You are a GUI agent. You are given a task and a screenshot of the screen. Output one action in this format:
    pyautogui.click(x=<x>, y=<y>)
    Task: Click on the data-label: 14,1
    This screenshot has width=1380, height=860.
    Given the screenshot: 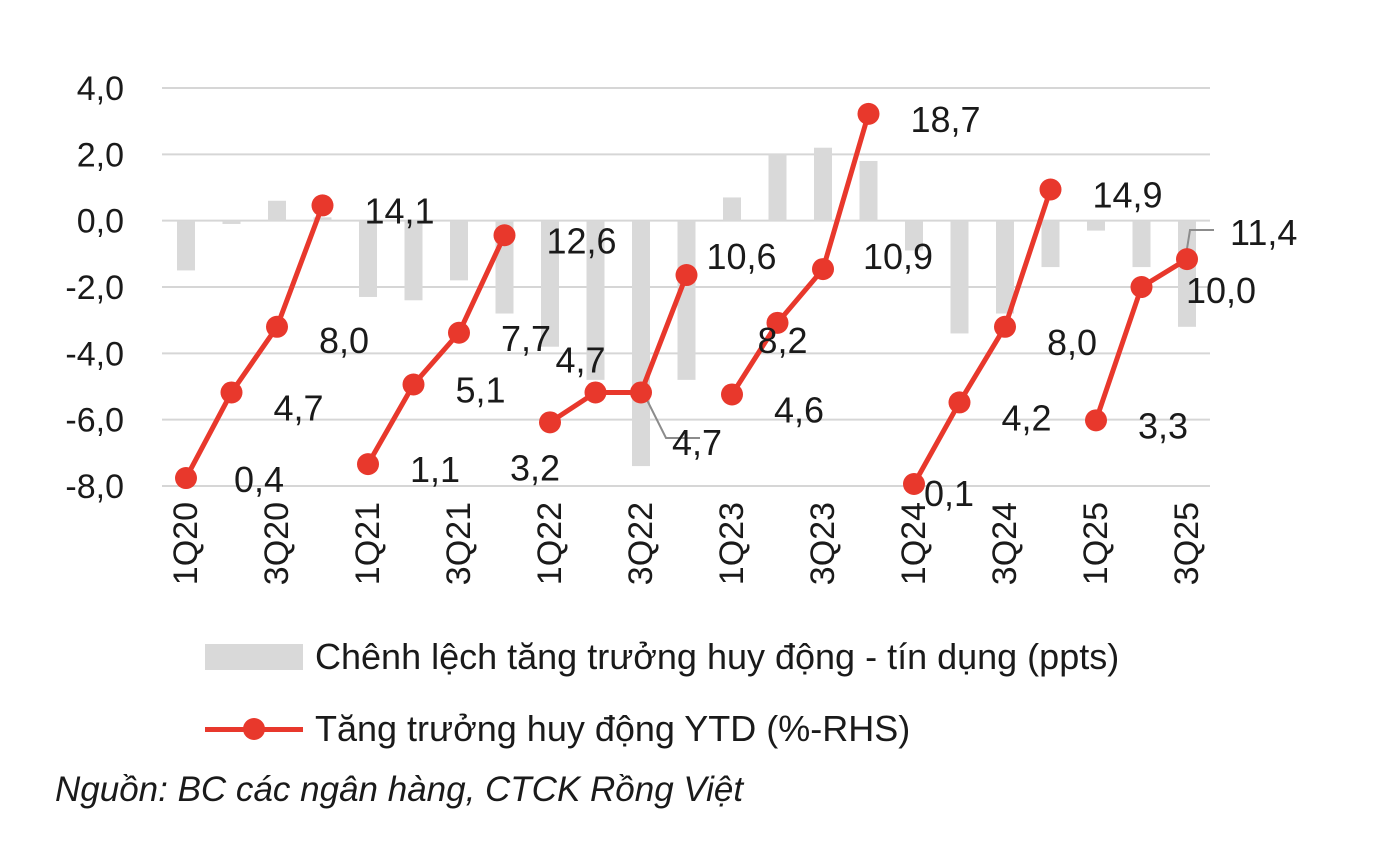 What is the action you would take?
    pyautogui.click(x=400, y=210)
    